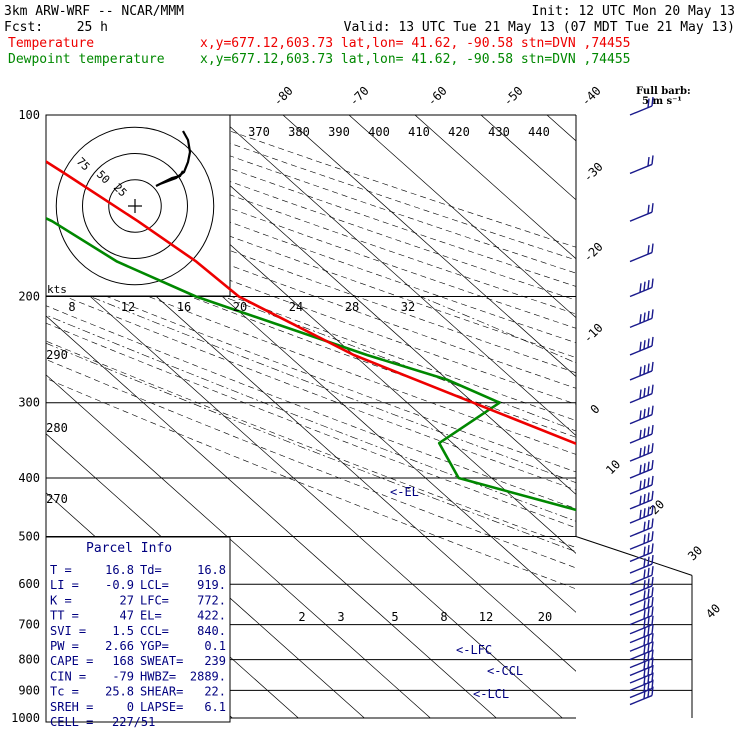 This screenshot has width=740, height=740. I want to click on level-annotation: <-CCL, so click(505, 671).